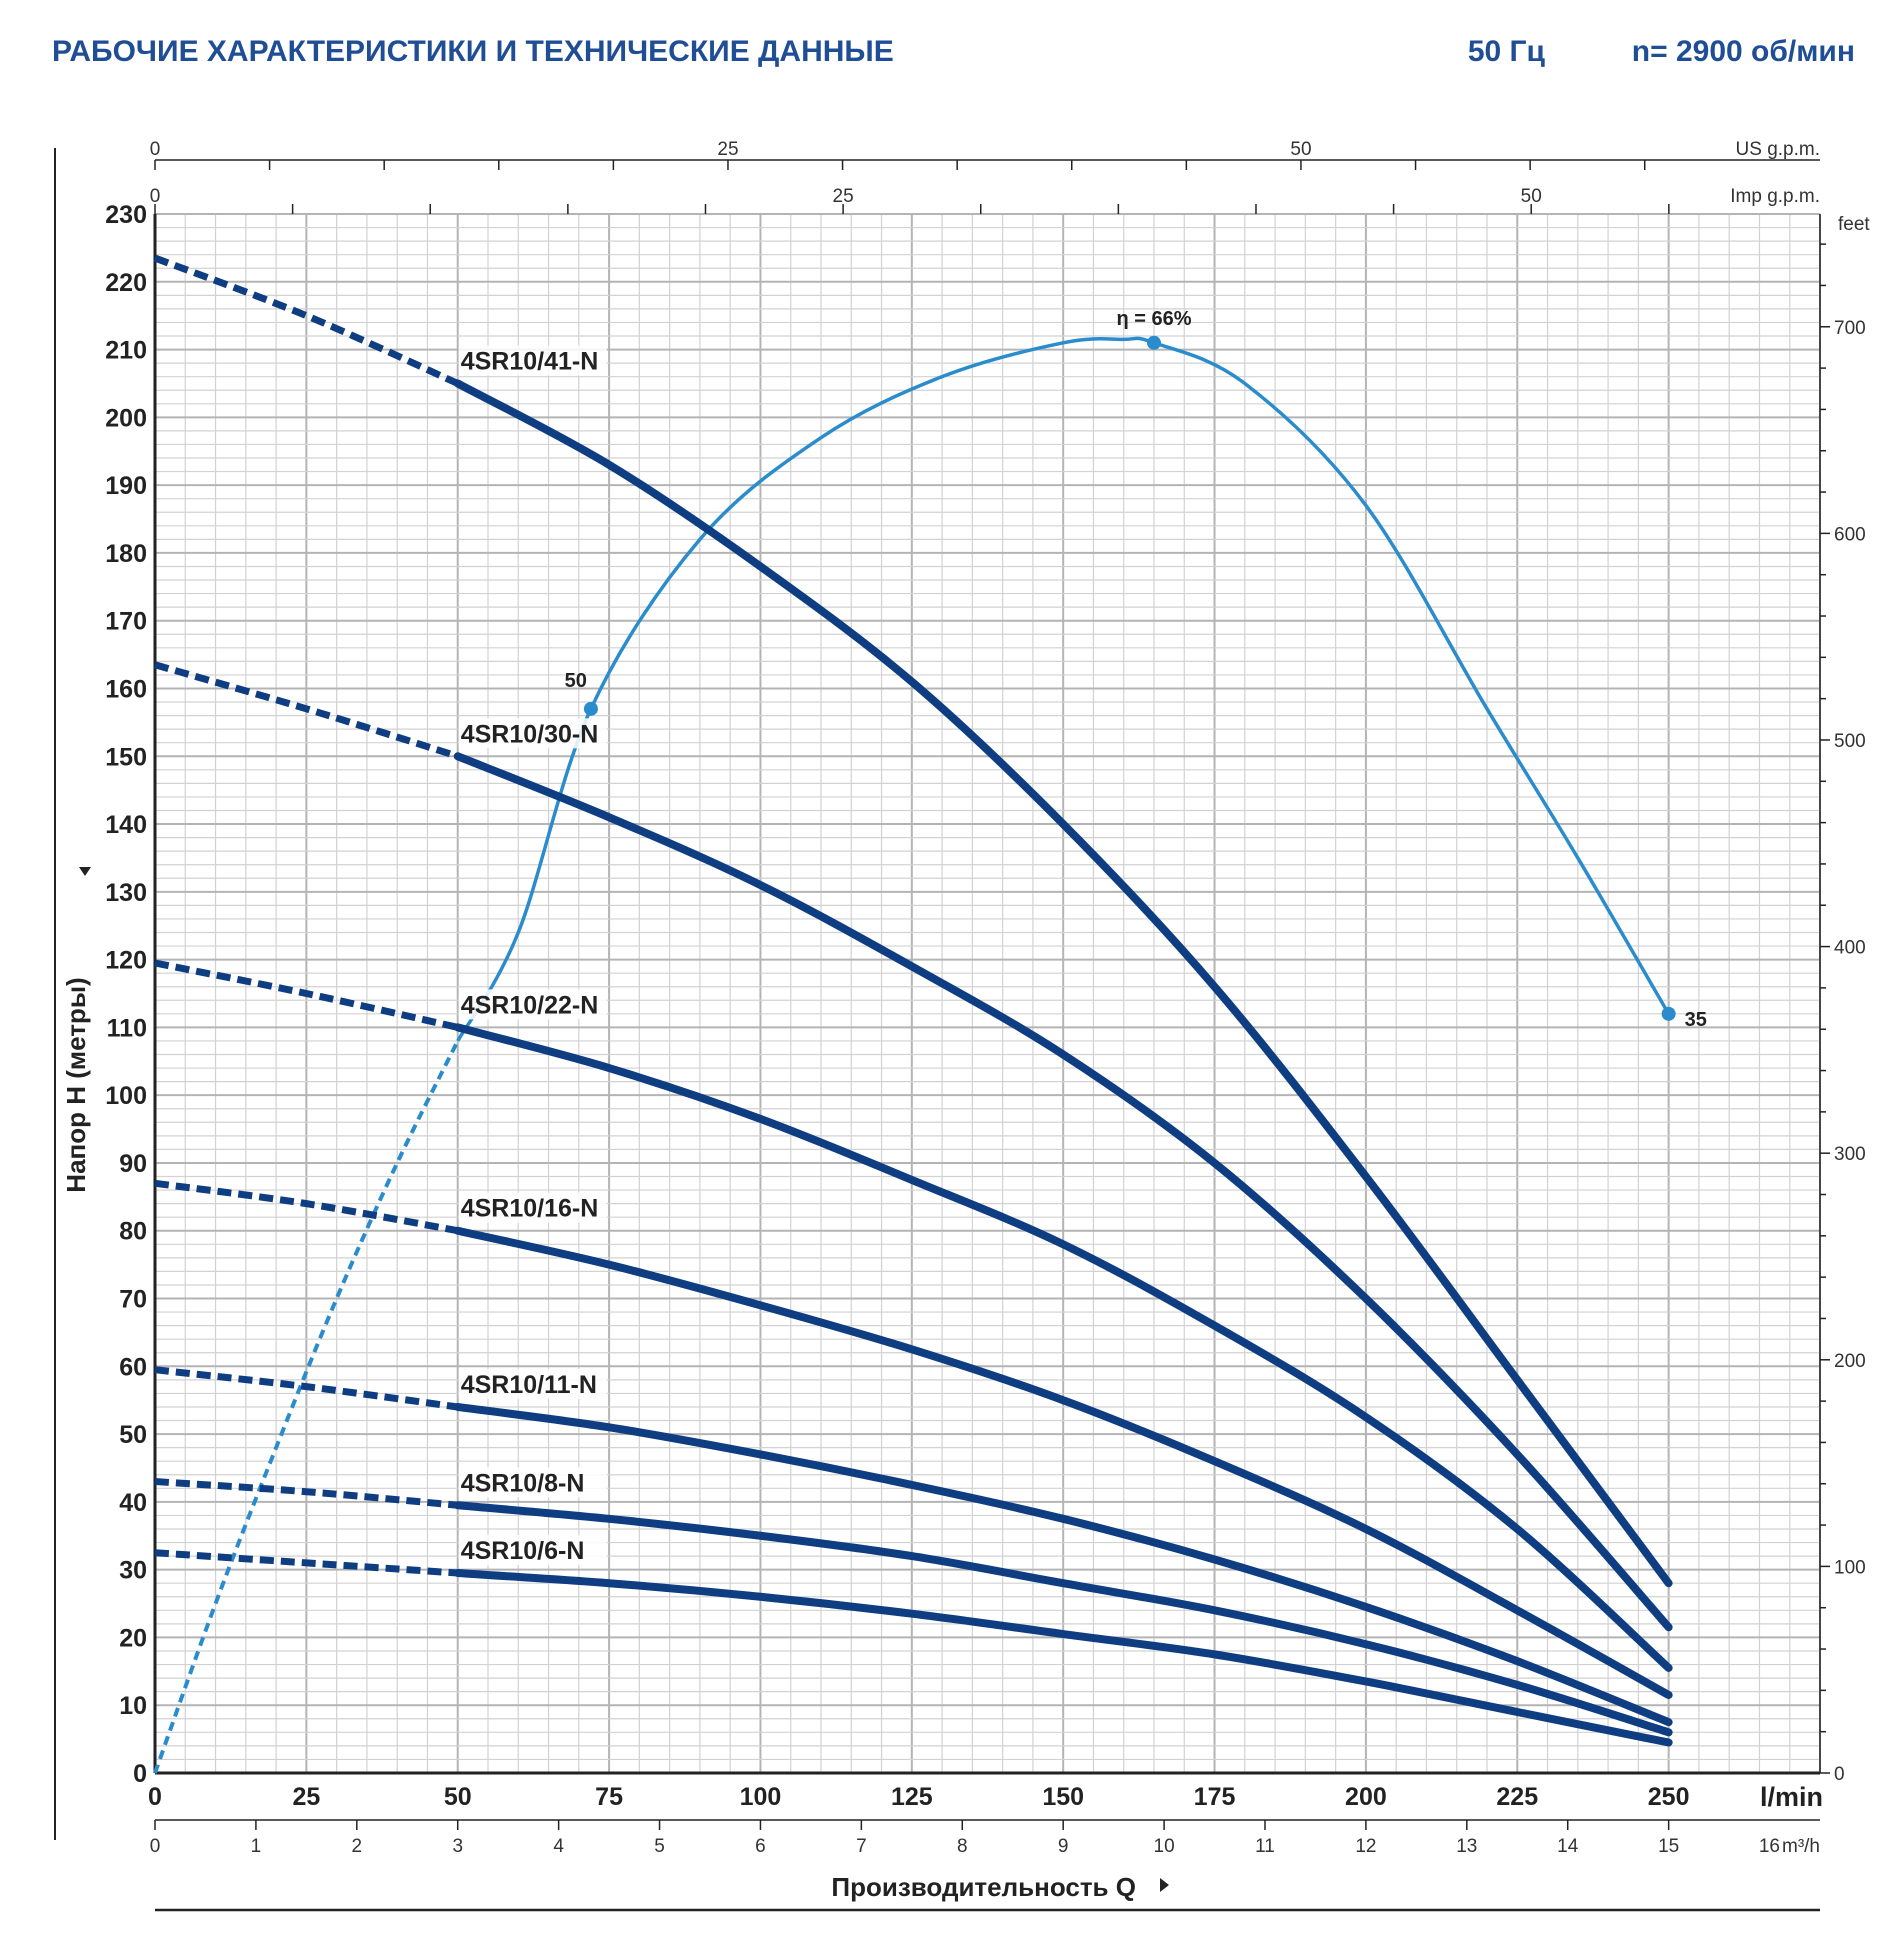  What do you see at coordinates (843, 196) in the screenshot?
I see `imp-gpm-tick-label: 25` at bounding box center [843, 196].